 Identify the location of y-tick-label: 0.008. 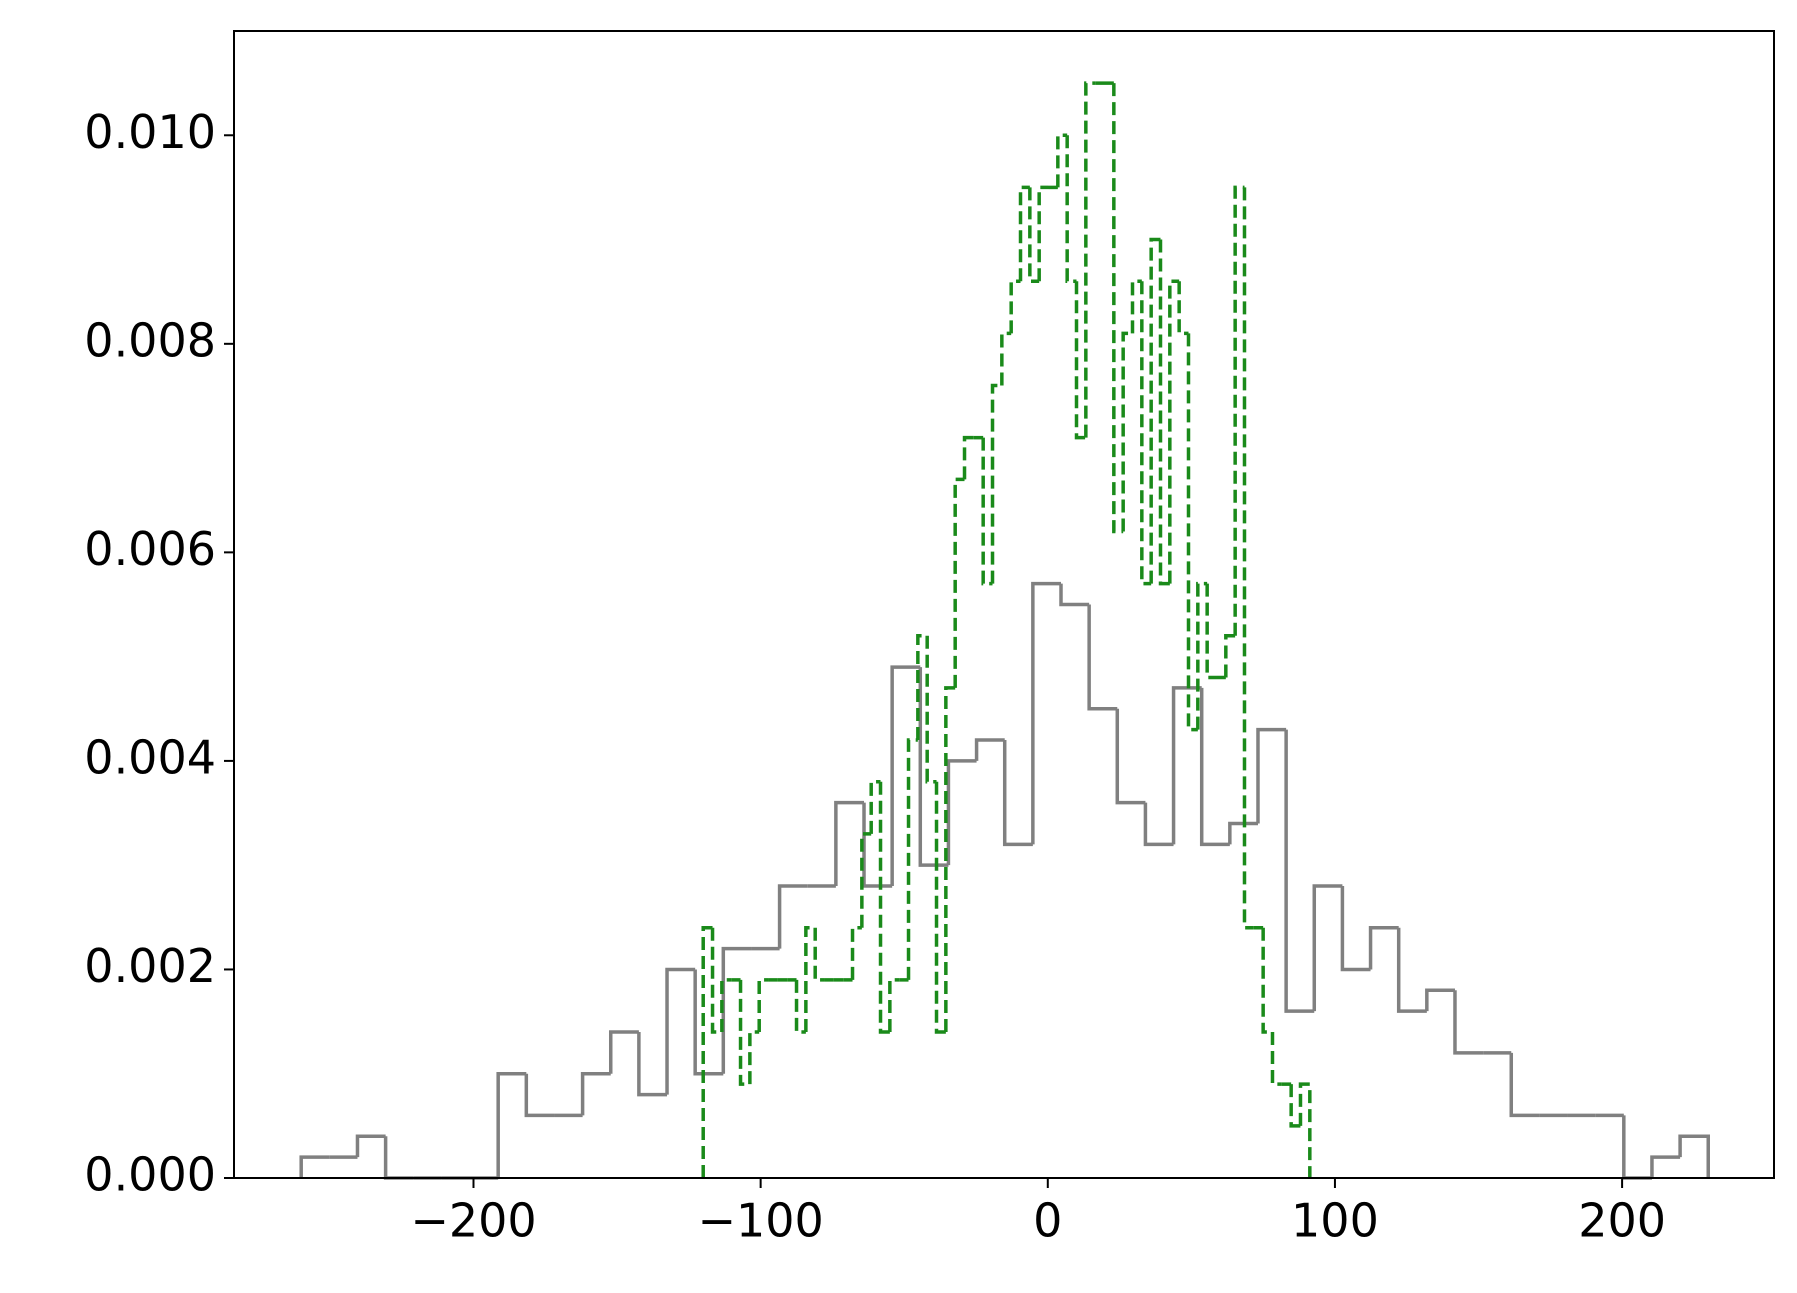
(150, 340).